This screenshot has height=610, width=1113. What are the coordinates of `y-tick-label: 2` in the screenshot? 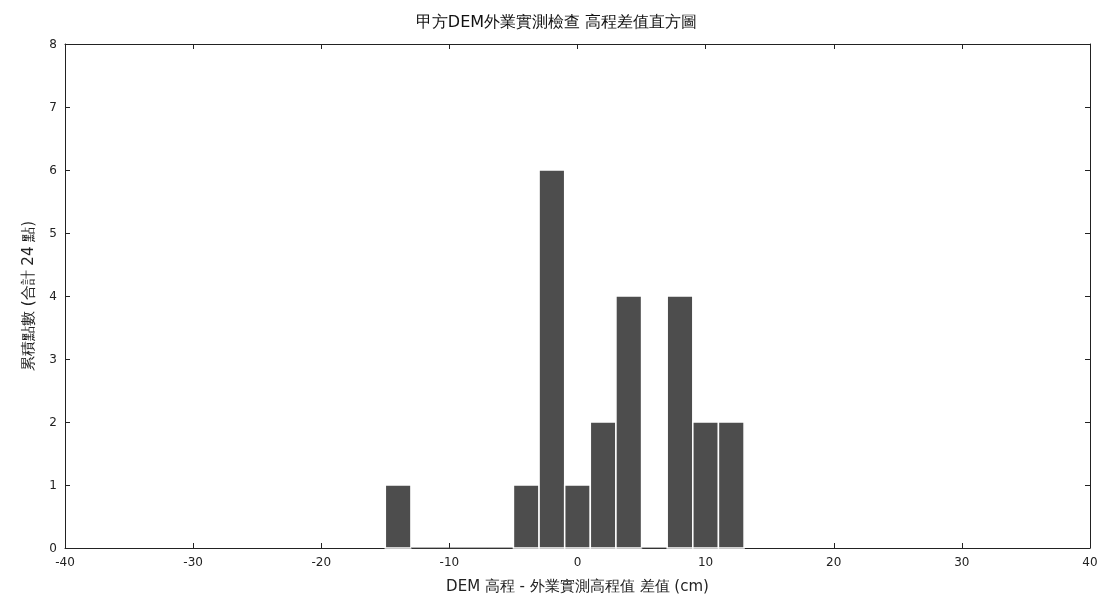 It's located at (53, 422).